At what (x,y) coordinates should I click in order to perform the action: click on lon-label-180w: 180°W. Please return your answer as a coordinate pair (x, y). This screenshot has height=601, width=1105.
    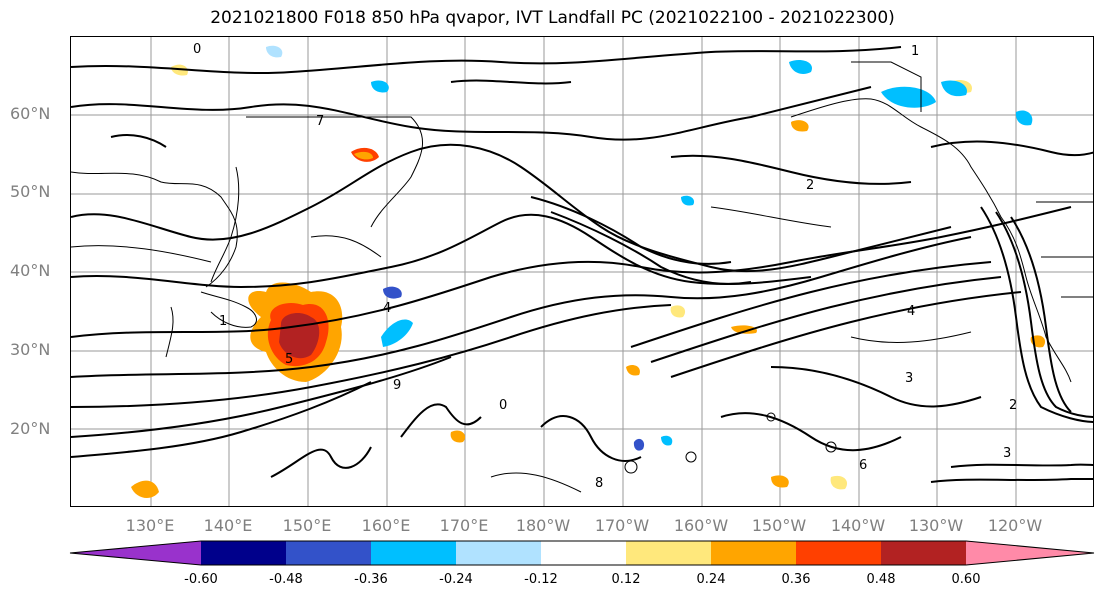
    Looking at the image, I should click on (543, 525).